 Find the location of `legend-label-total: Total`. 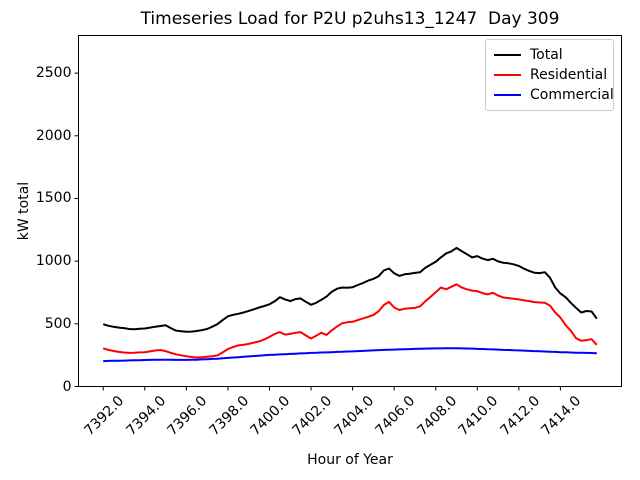

legend-label-total: Total is located at coordinates (546, 55).